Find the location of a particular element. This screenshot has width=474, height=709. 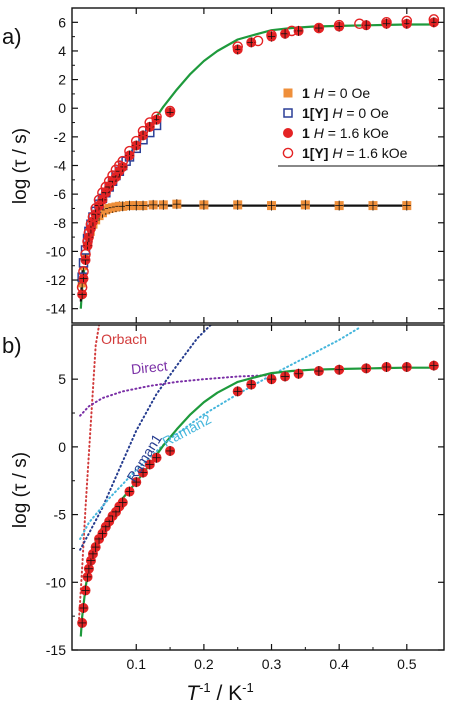

legend-marker-1Y is located at coordinates (288, 113).